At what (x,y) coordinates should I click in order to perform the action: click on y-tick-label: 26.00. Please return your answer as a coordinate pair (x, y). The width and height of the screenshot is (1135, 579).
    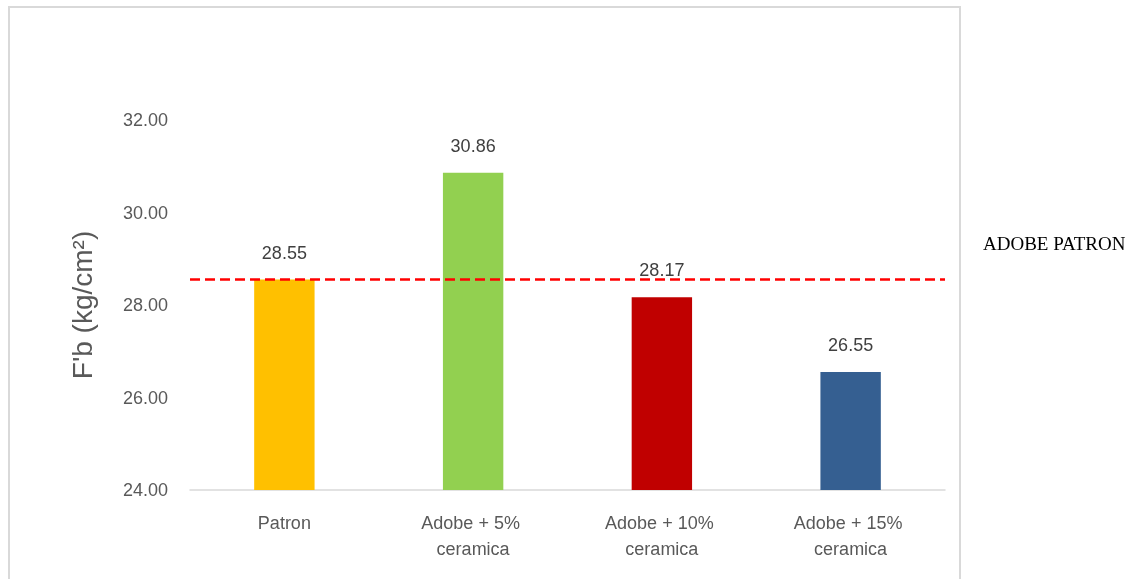
    Looking at the image, I should click on (145, 397).